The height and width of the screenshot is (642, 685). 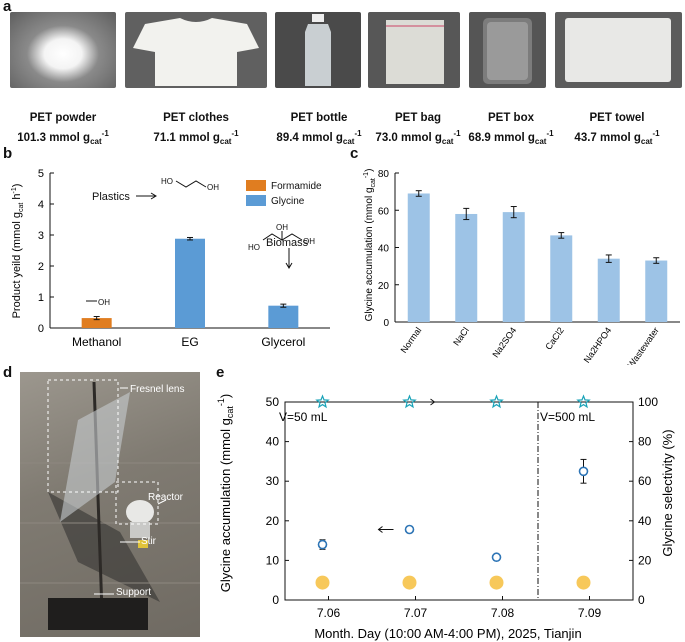 I want to click on chart-b-category-label: EG, so click(x=189, y=342).